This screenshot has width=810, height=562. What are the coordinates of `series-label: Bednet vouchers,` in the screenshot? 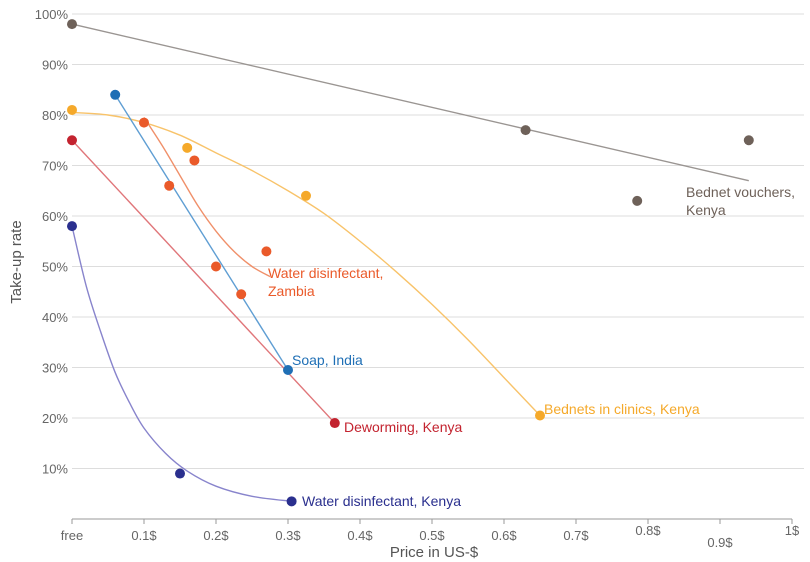 It's located at (740, 192).